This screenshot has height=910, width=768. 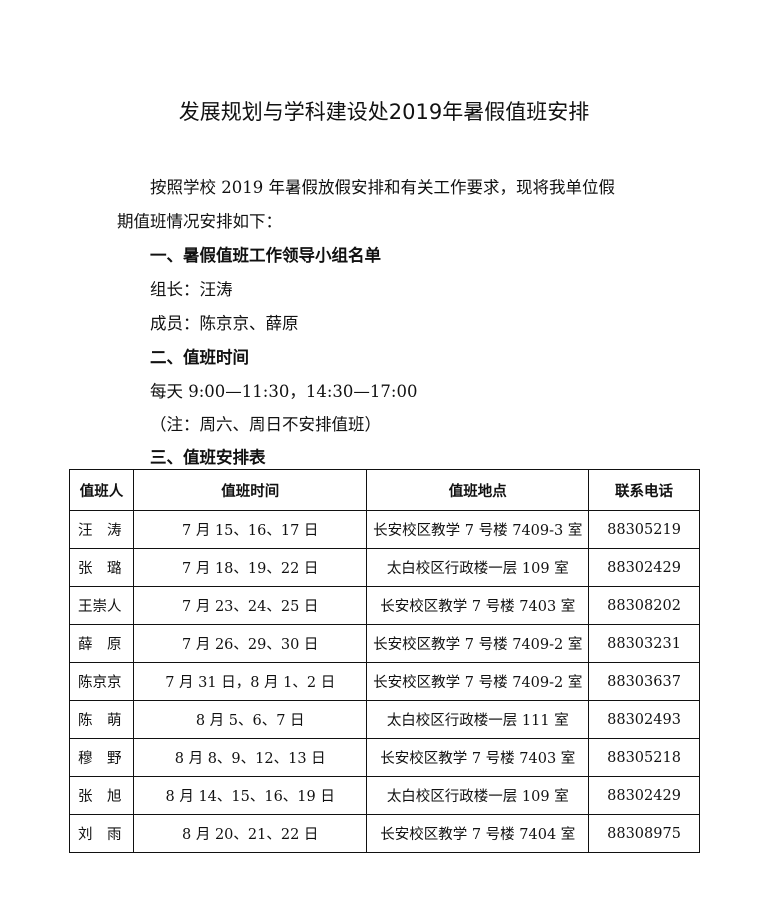 What do you see at coordinates (101, 833) in the screenshot?
I see `person-cell: 刘 雨` at bounding box center [101, 833].